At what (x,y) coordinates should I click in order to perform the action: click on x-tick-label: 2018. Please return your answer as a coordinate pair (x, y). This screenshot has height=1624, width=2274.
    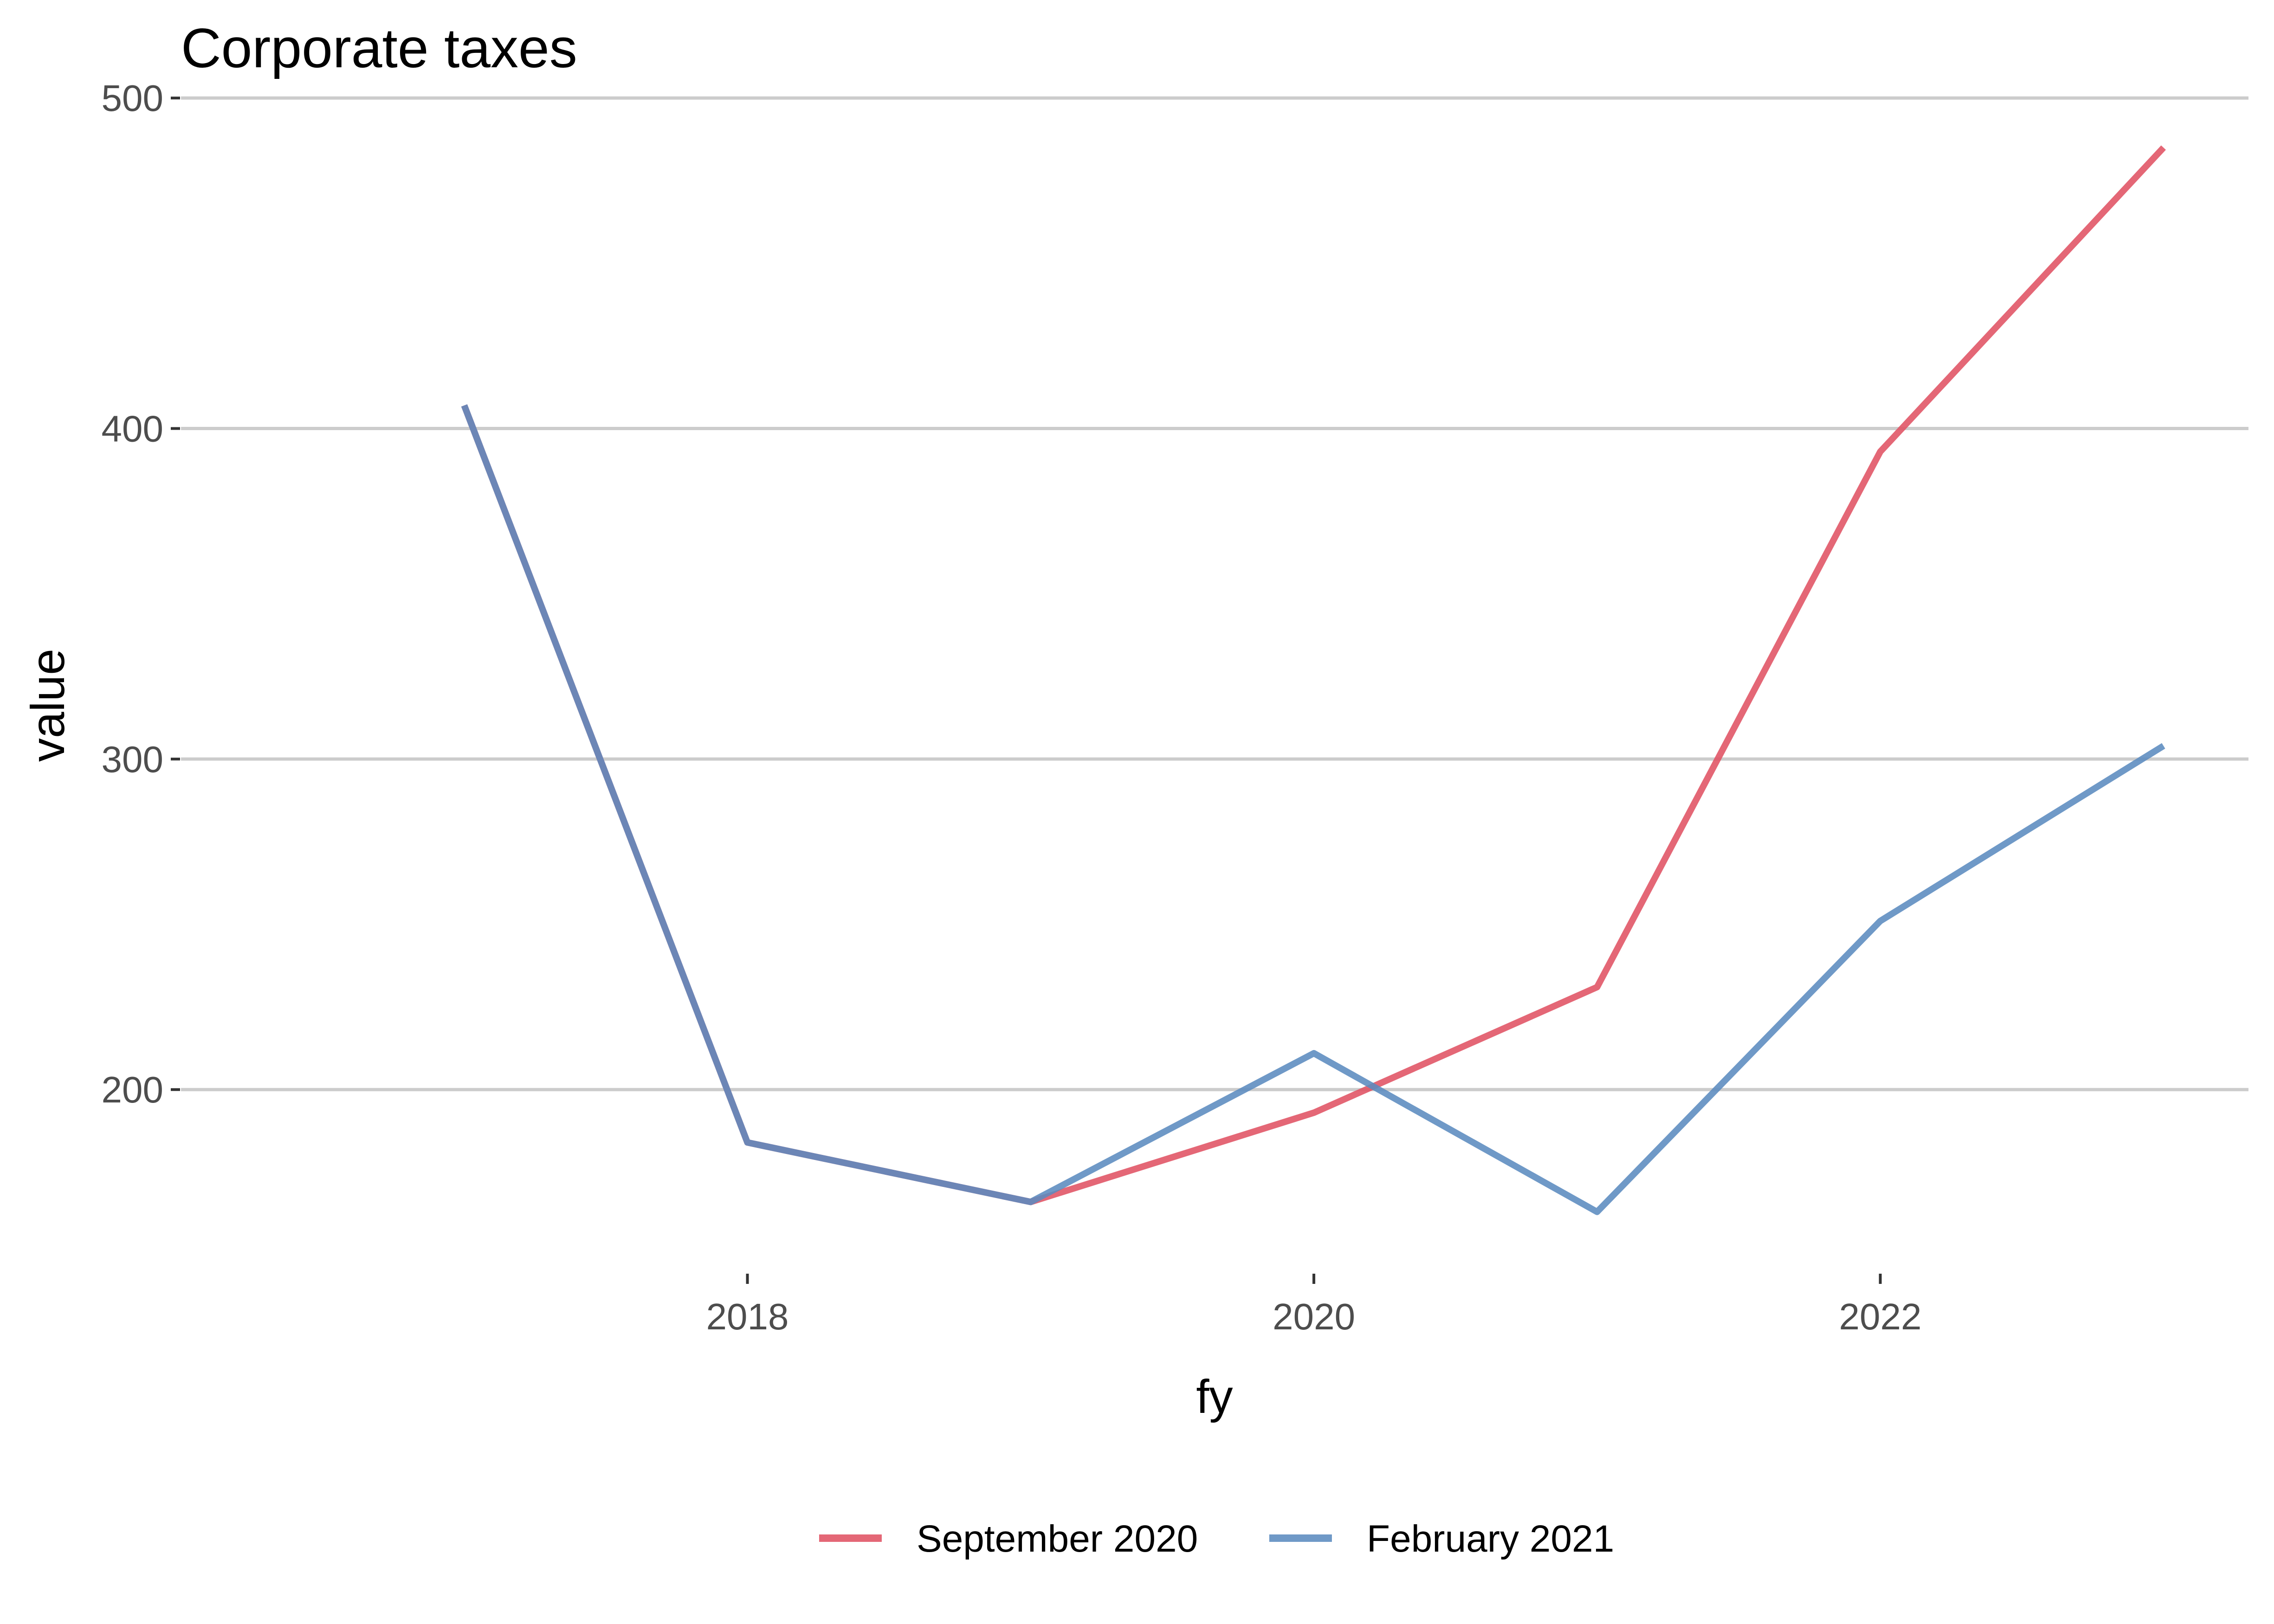
    Looking at the image, I should click on (747, 1317).